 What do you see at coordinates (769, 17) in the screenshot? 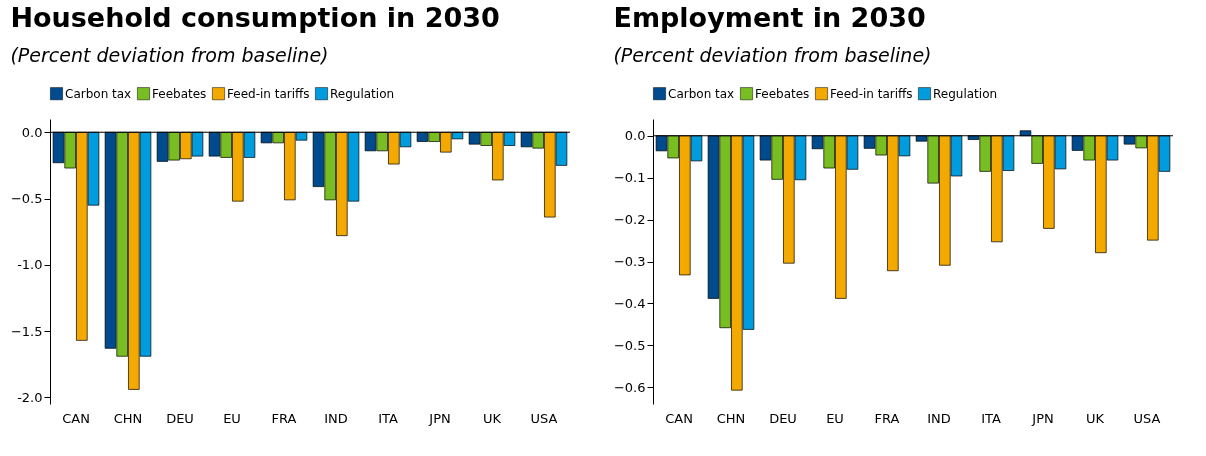
I see `chart-title: Employment in 2030` at bounding box center [769, 17].